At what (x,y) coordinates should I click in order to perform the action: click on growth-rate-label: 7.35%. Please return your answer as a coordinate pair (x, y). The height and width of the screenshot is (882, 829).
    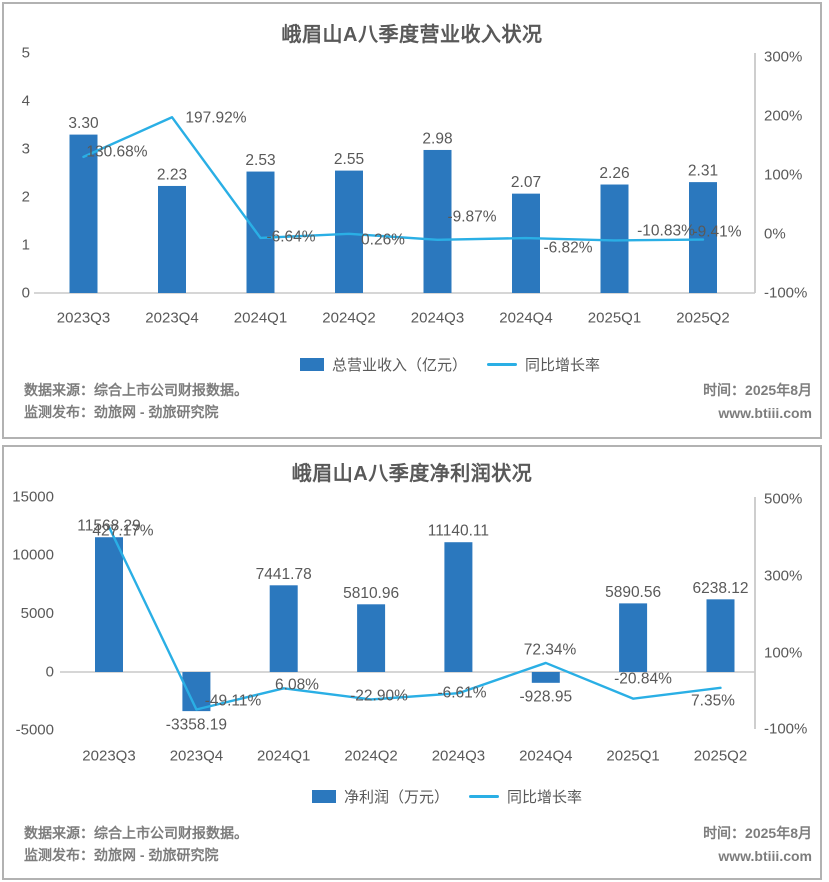
    Looking at the image, I should click on (713, 701).